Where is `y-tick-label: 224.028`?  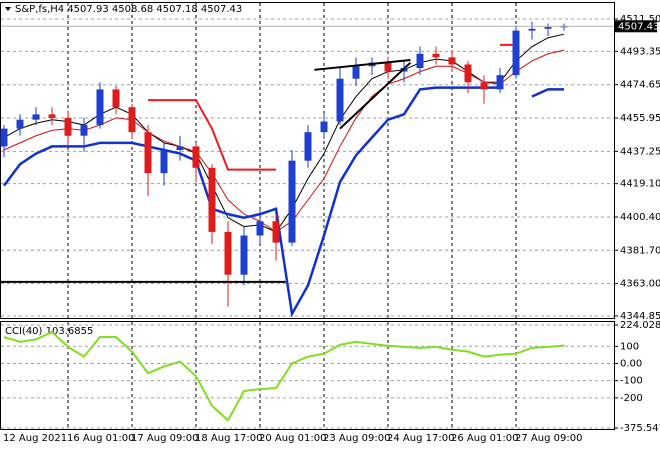 y-tick-label: 224.028 is located at coordinates (640, 325).